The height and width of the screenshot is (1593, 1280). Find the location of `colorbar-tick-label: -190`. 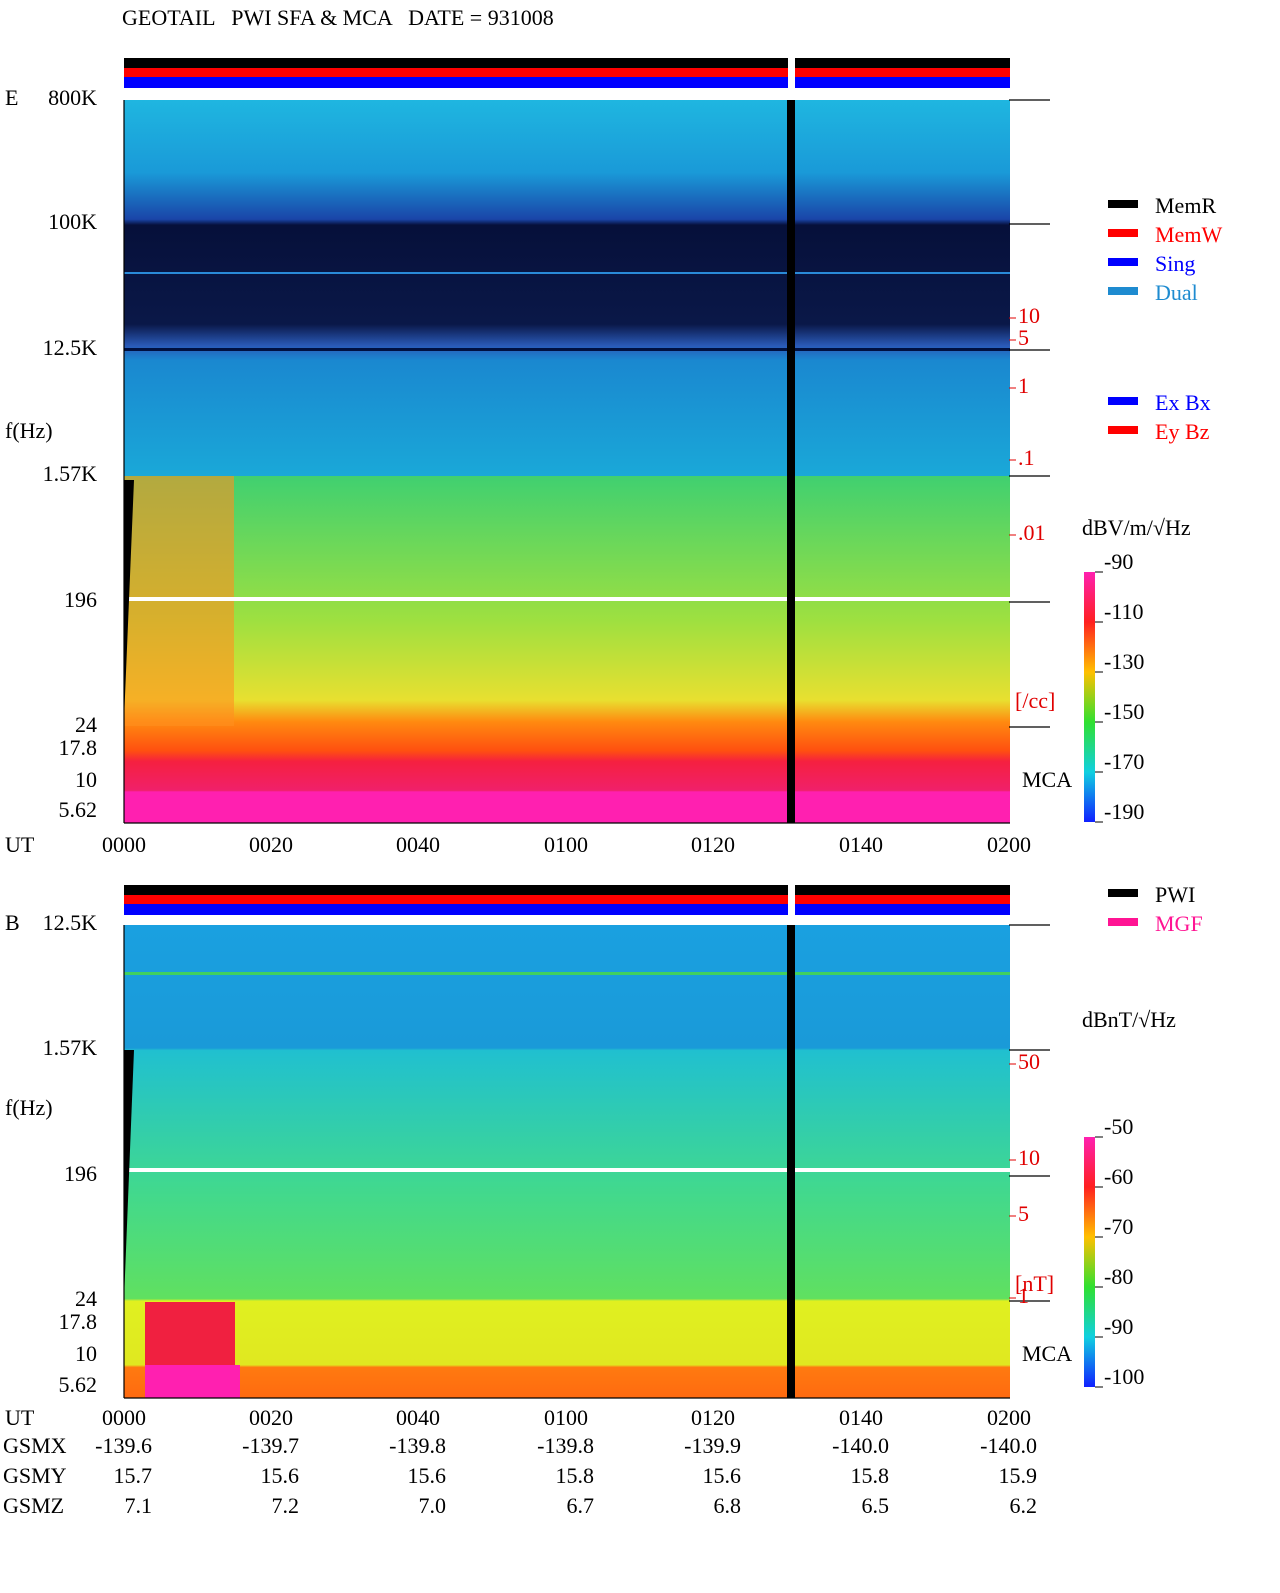

colorbar-tick-label: -190 is located at coordinates (1124, 811).